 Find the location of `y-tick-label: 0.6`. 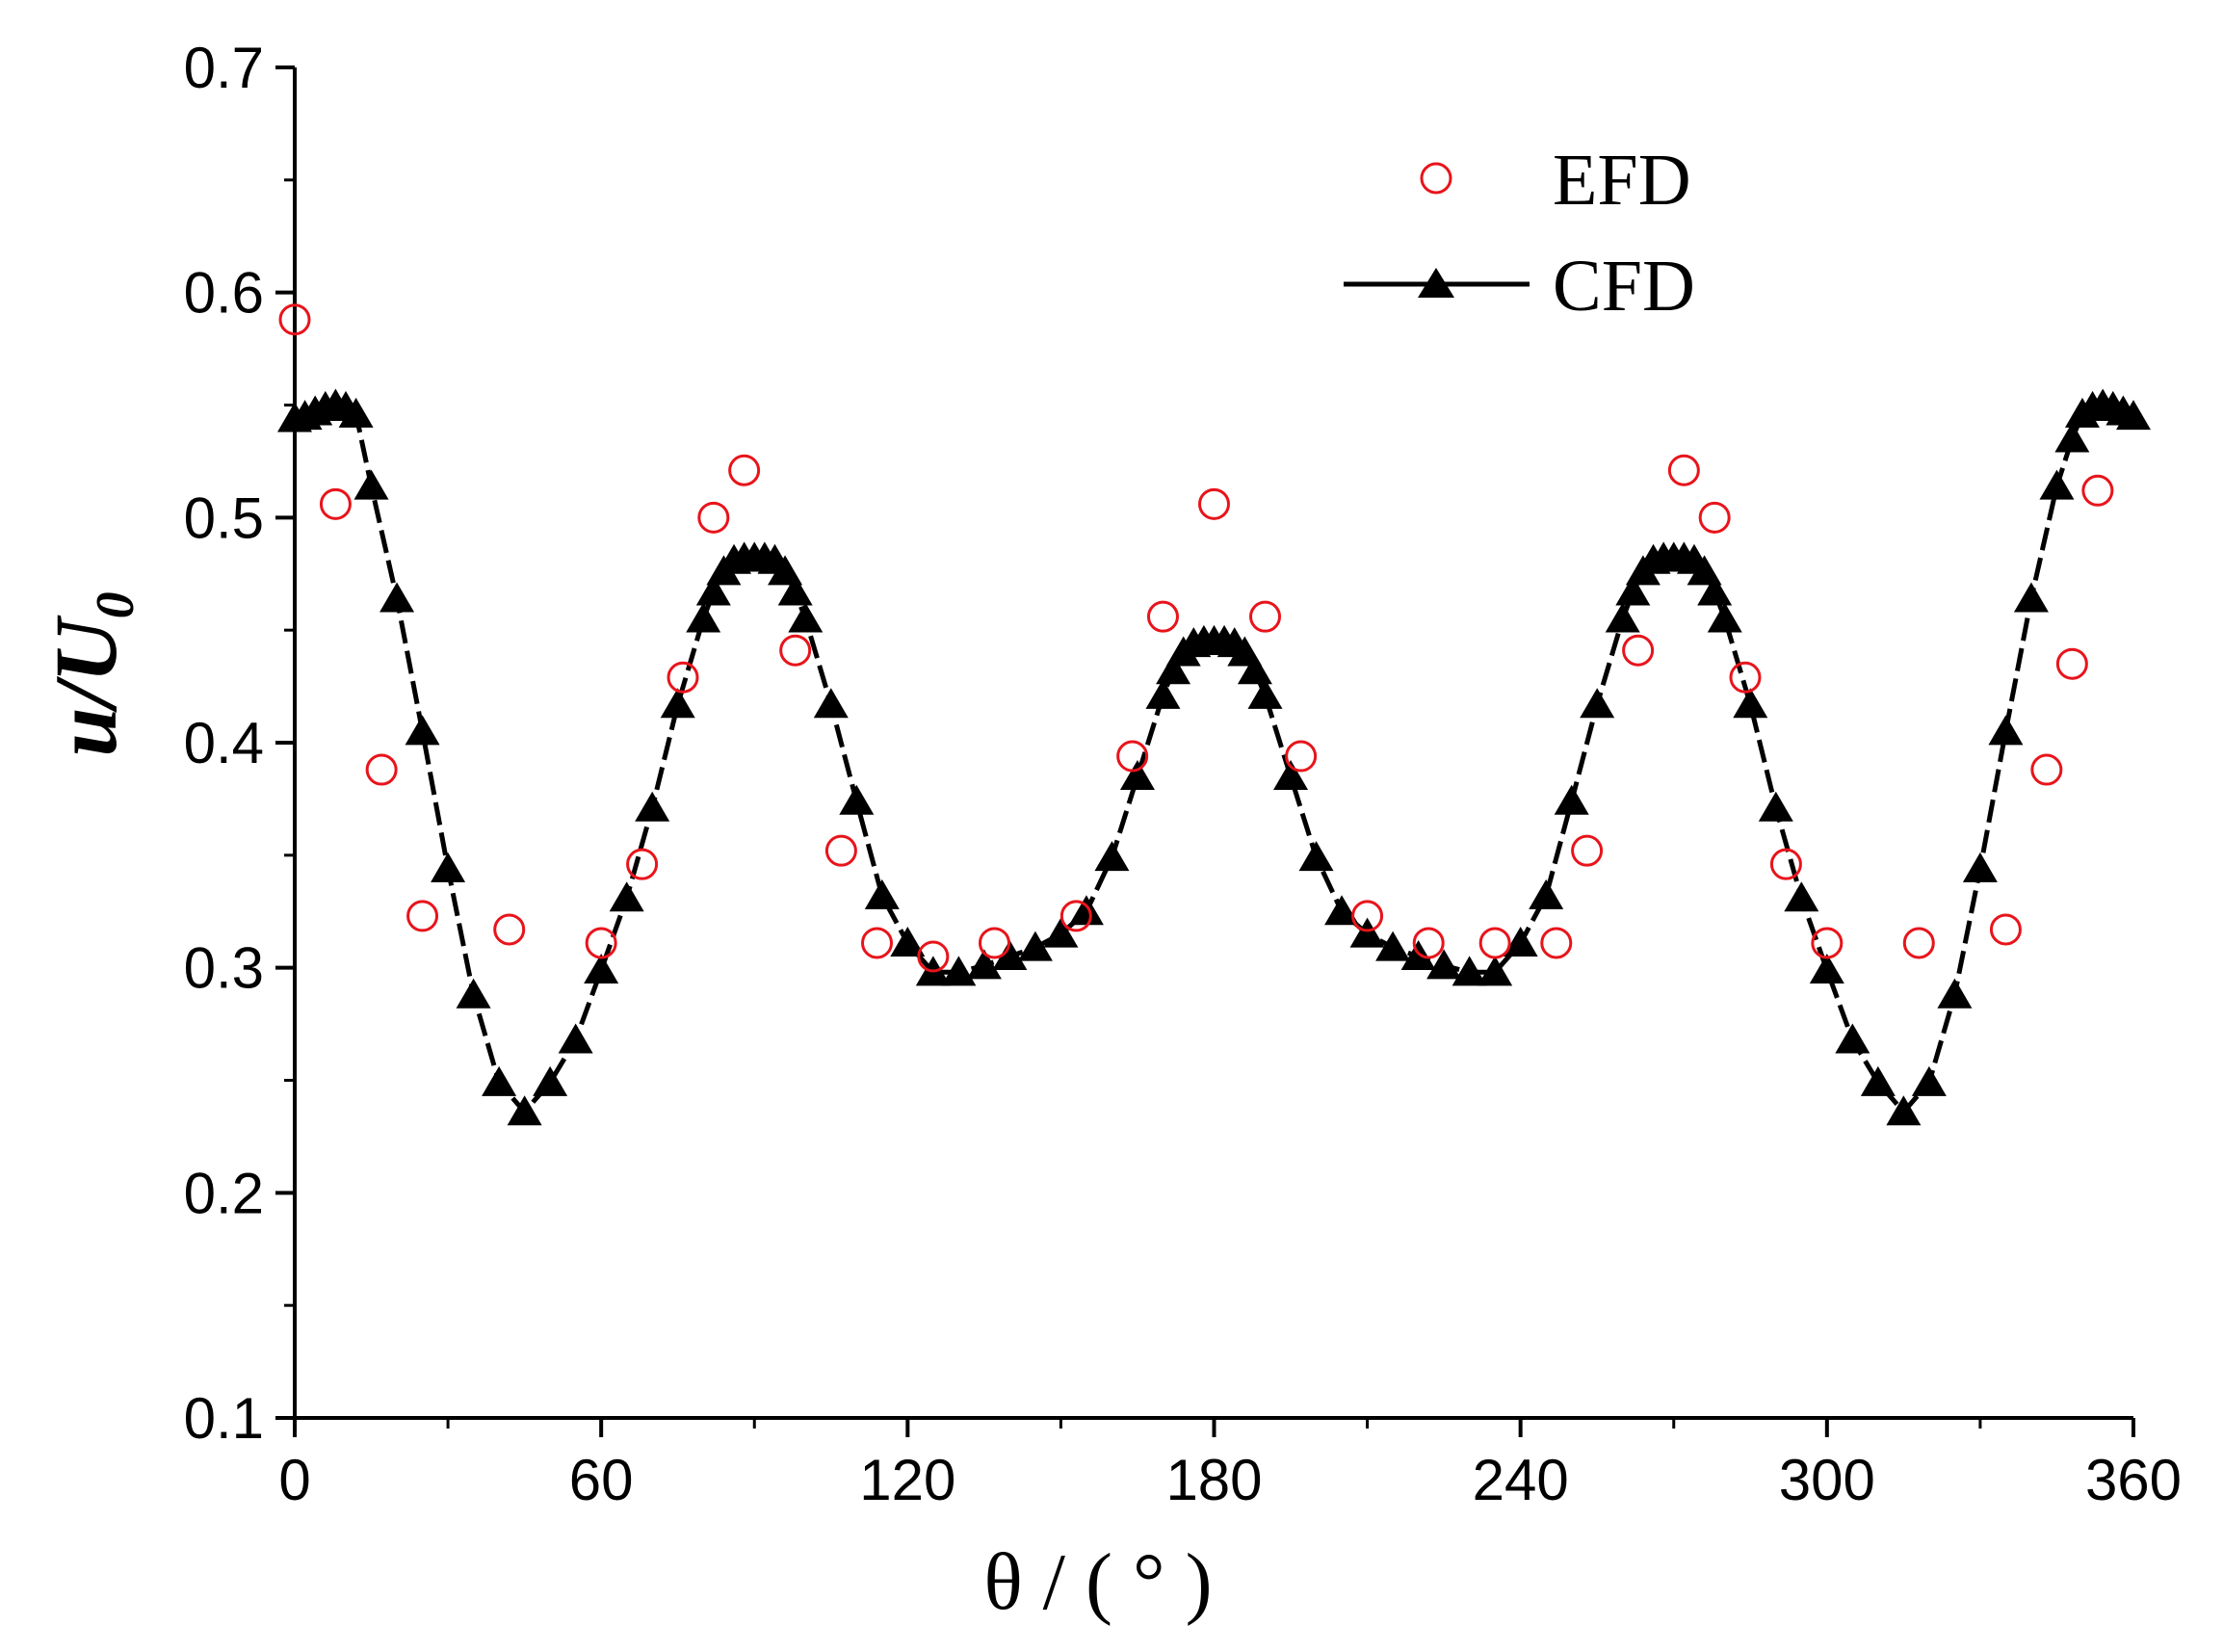

y-tick-label: 0.6 is located at coordinates (224, 293).